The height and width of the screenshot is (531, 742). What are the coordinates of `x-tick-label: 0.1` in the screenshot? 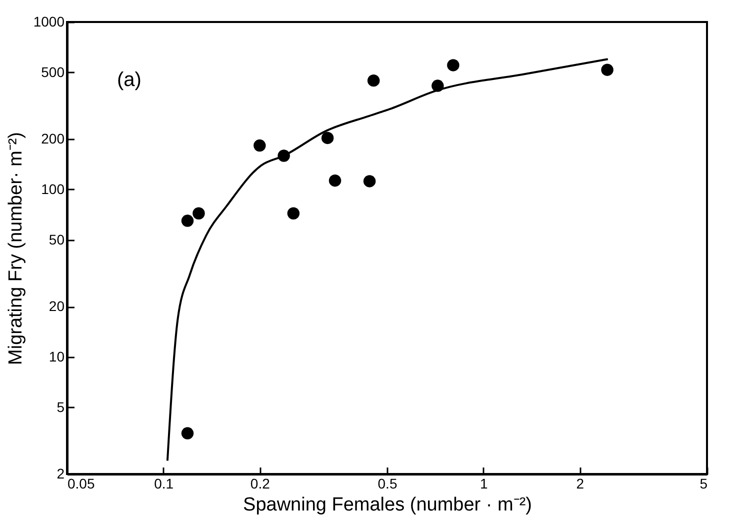 It's located at (164, 484).